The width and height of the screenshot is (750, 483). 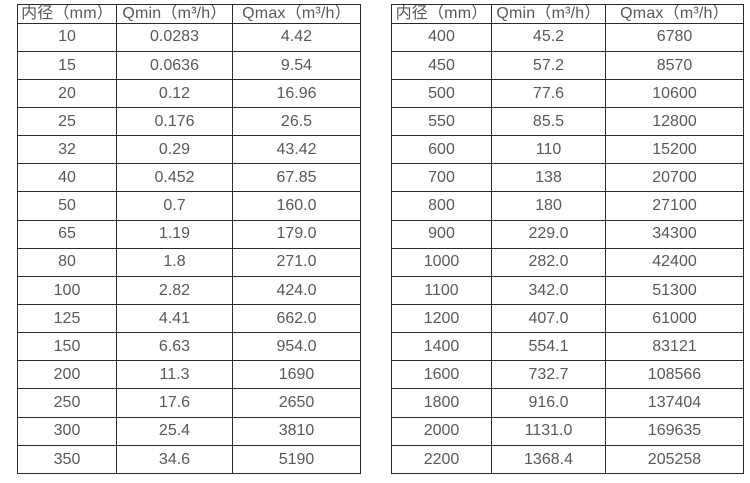 I want to click on table-cell: 9.54, so click(x=296, y=65).